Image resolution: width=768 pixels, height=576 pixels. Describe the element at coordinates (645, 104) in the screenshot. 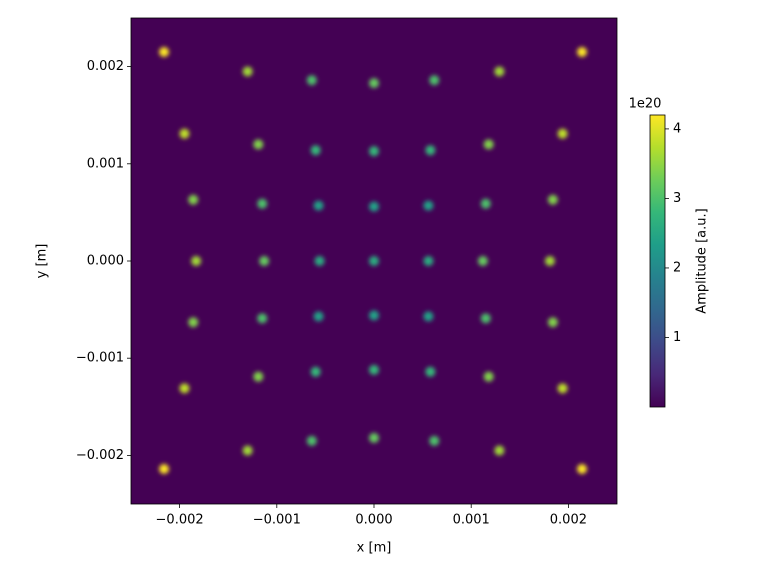

I see `colorbar-offset: 1e20` at that location.